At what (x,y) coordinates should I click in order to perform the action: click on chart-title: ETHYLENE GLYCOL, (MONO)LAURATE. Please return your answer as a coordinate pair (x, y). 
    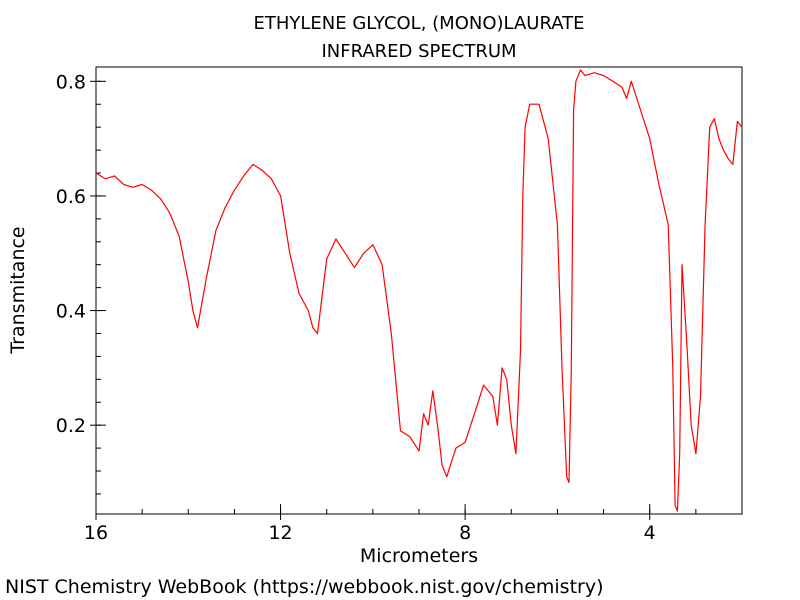
    Looking at the image, I should click on (418, 23).